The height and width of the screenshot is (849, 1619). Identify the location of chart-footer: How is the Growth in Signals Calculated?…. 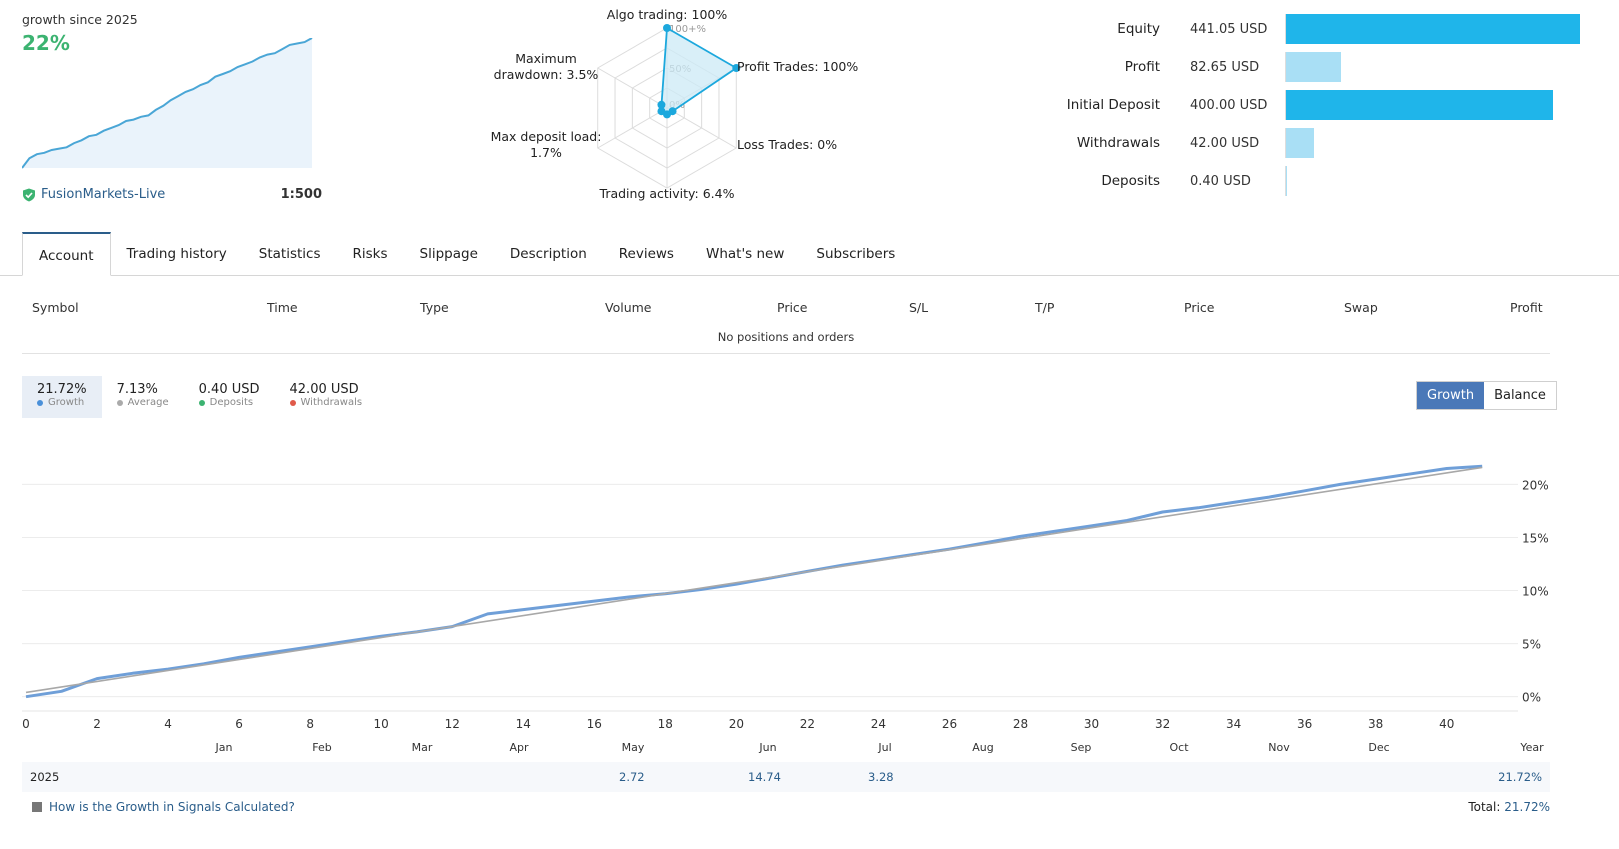
(791, 807).